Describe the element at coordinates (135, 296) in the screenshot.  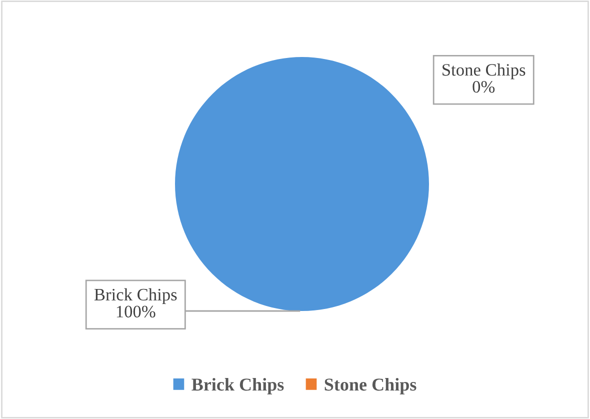
I see `slice-label: Brick Chips` at that location.